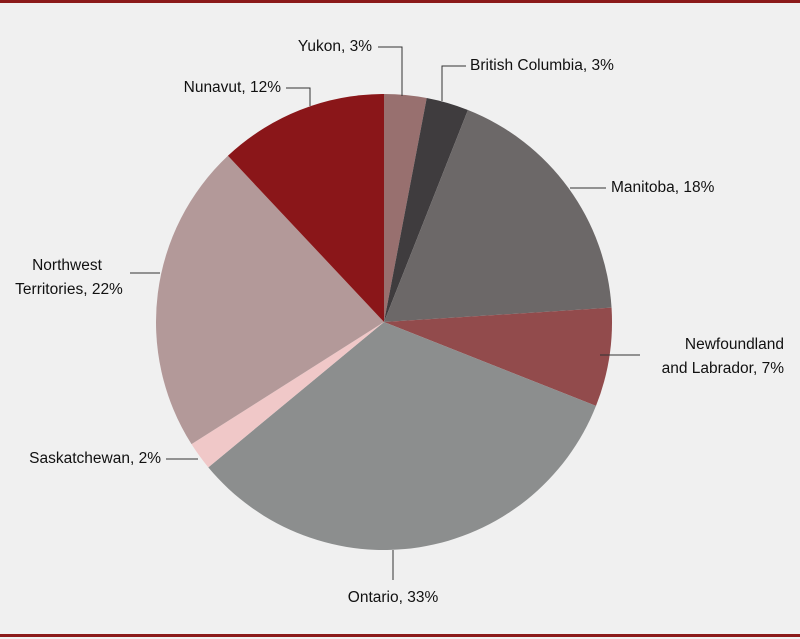  What do you see at coordinates (400, 1) in the screenshot?
I see `top-border` at bounding box center [400, 1].